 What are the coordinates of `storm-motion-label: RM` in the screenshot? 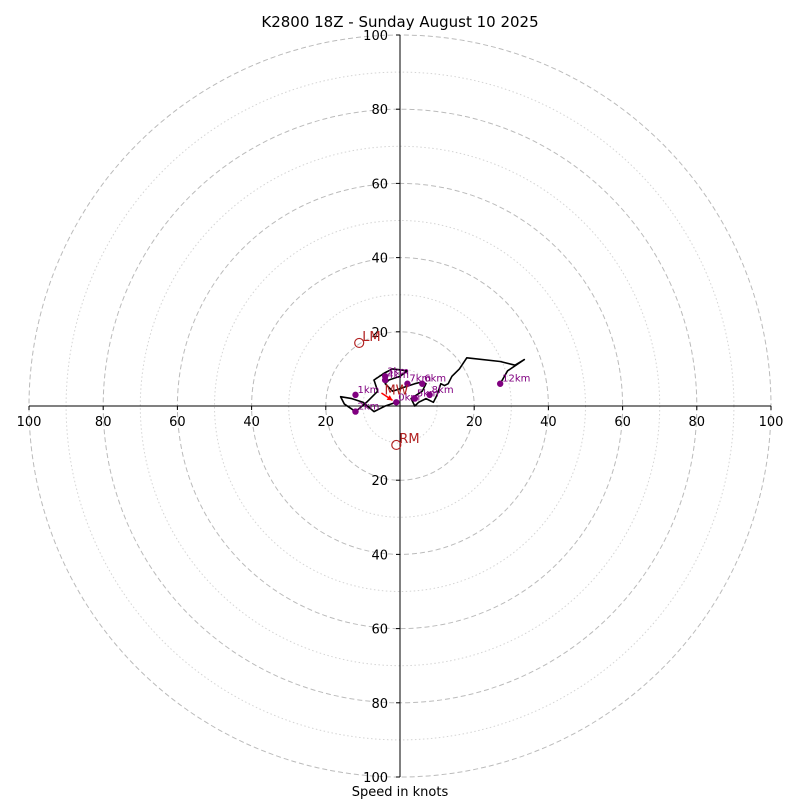 It's located at (409, 439).